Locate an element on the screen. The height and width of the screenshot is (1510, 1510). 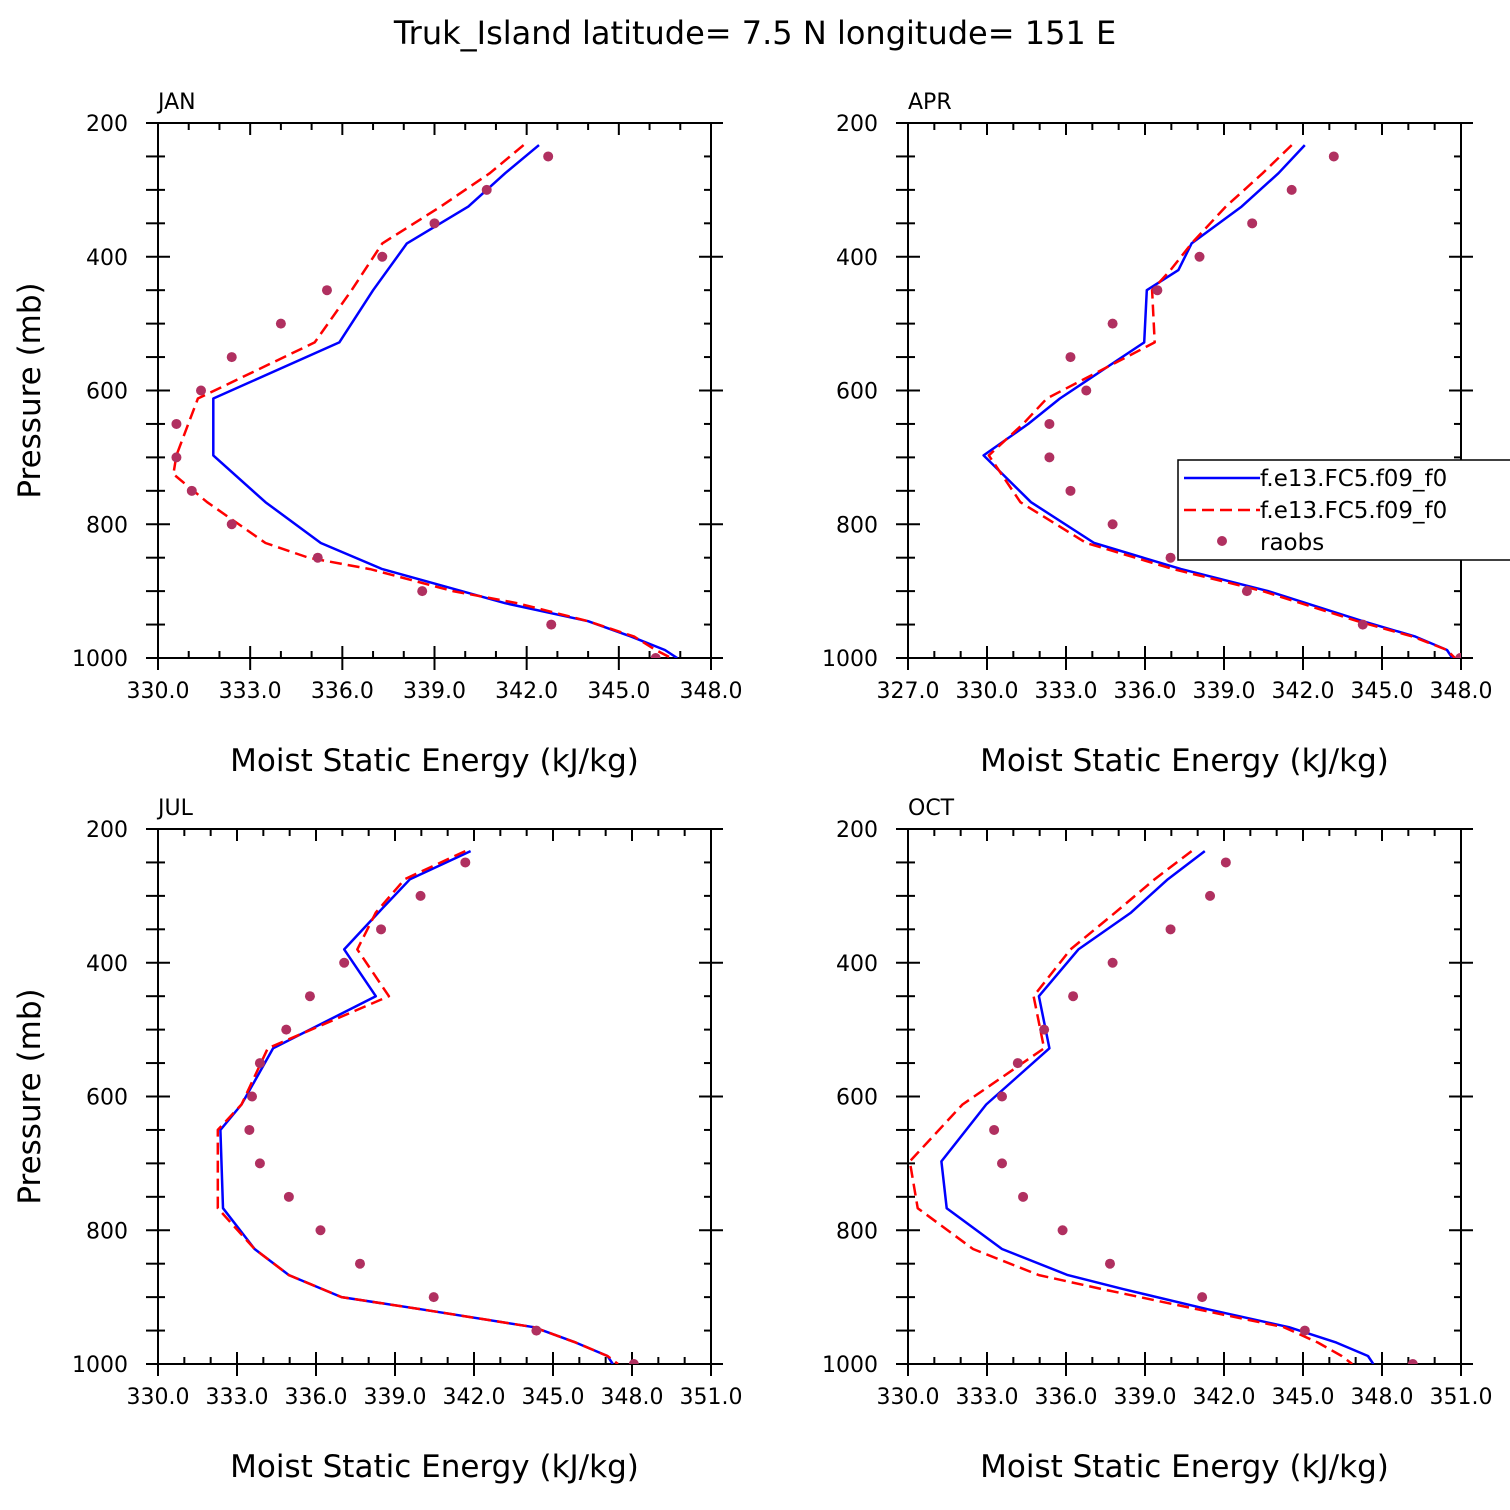
panel-label: OCT is located at coordinates (931, 808).